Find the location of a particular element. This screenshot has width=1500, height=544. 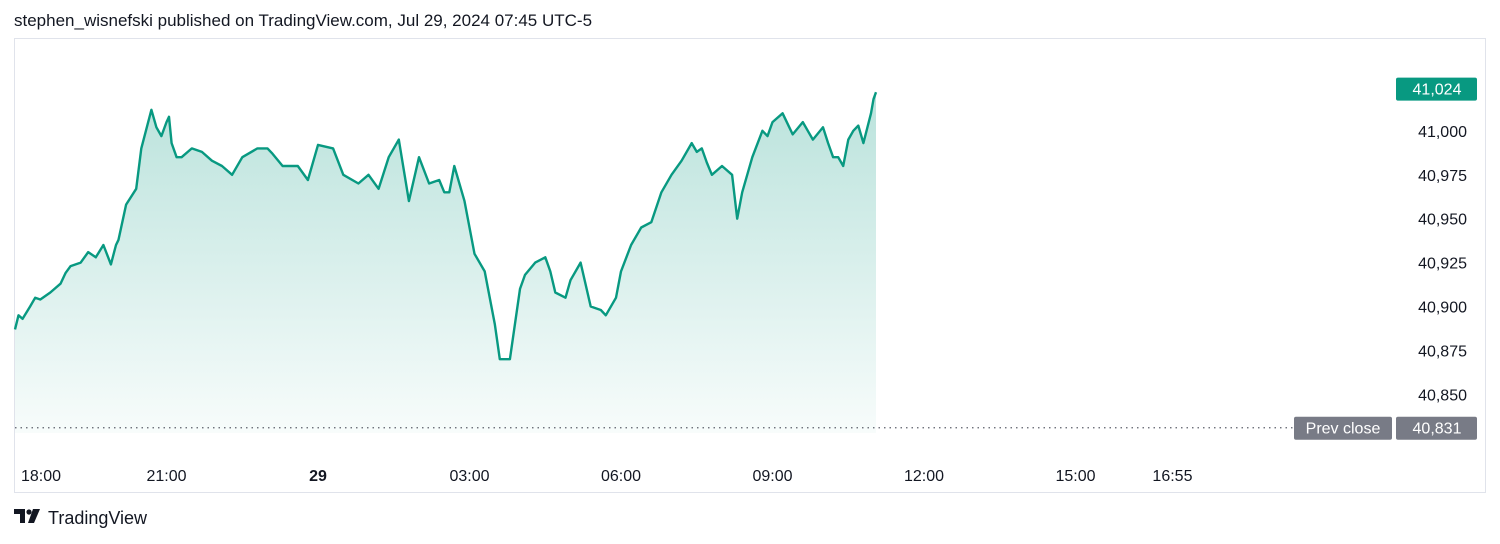

x-tick-label: 03:00 is located at coordinates (469, 476).